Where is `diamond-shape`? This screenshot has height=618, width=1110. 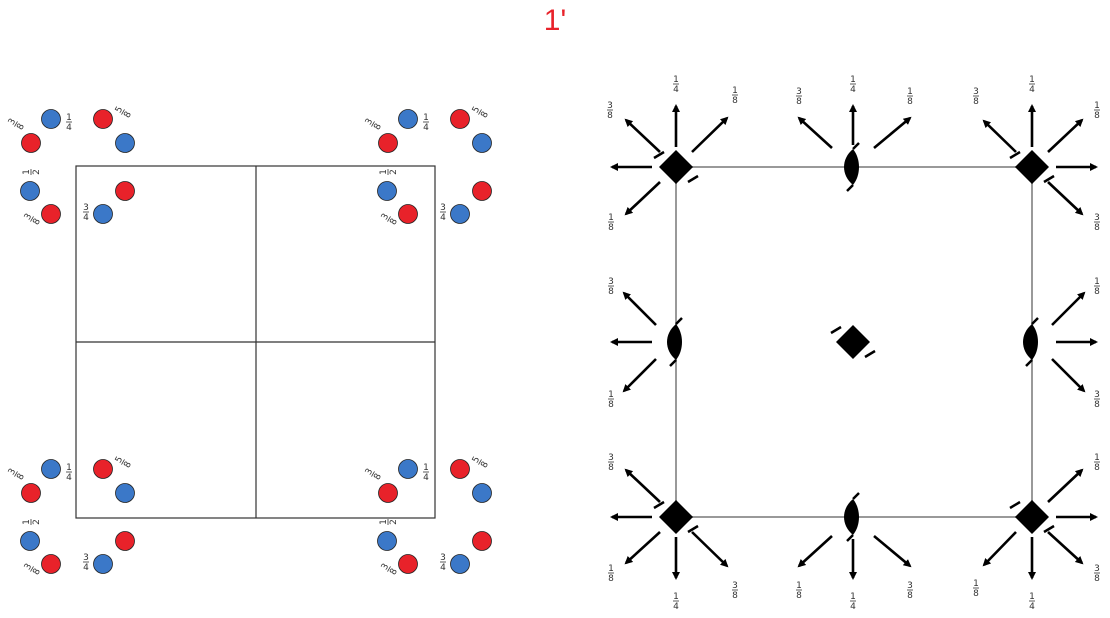
diamond-shape is located at coordinates (1032, 167).